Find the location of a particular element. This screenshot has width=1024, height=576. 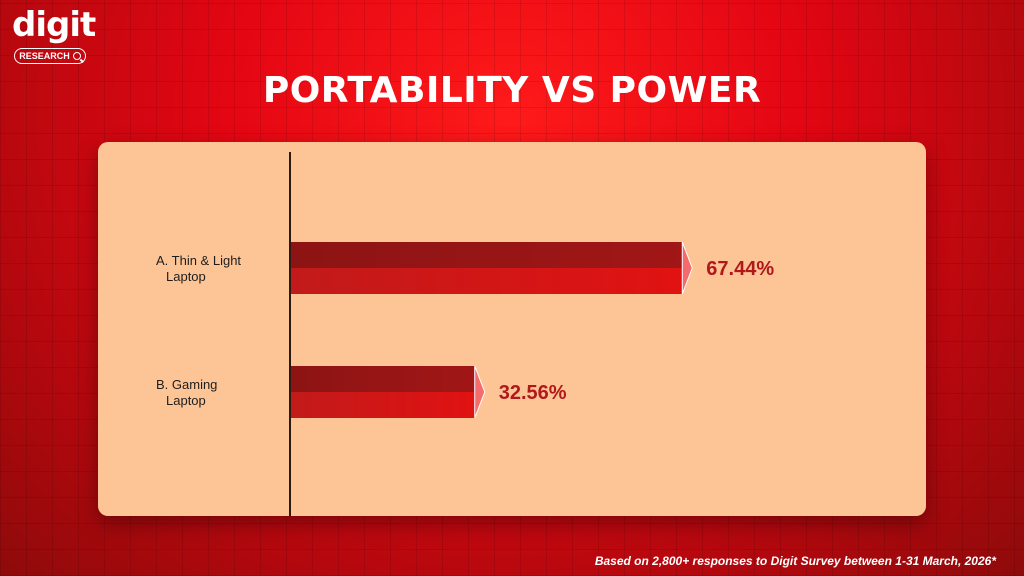

digit-logo: digit RESEARCH is located at coordinates (54, 35).